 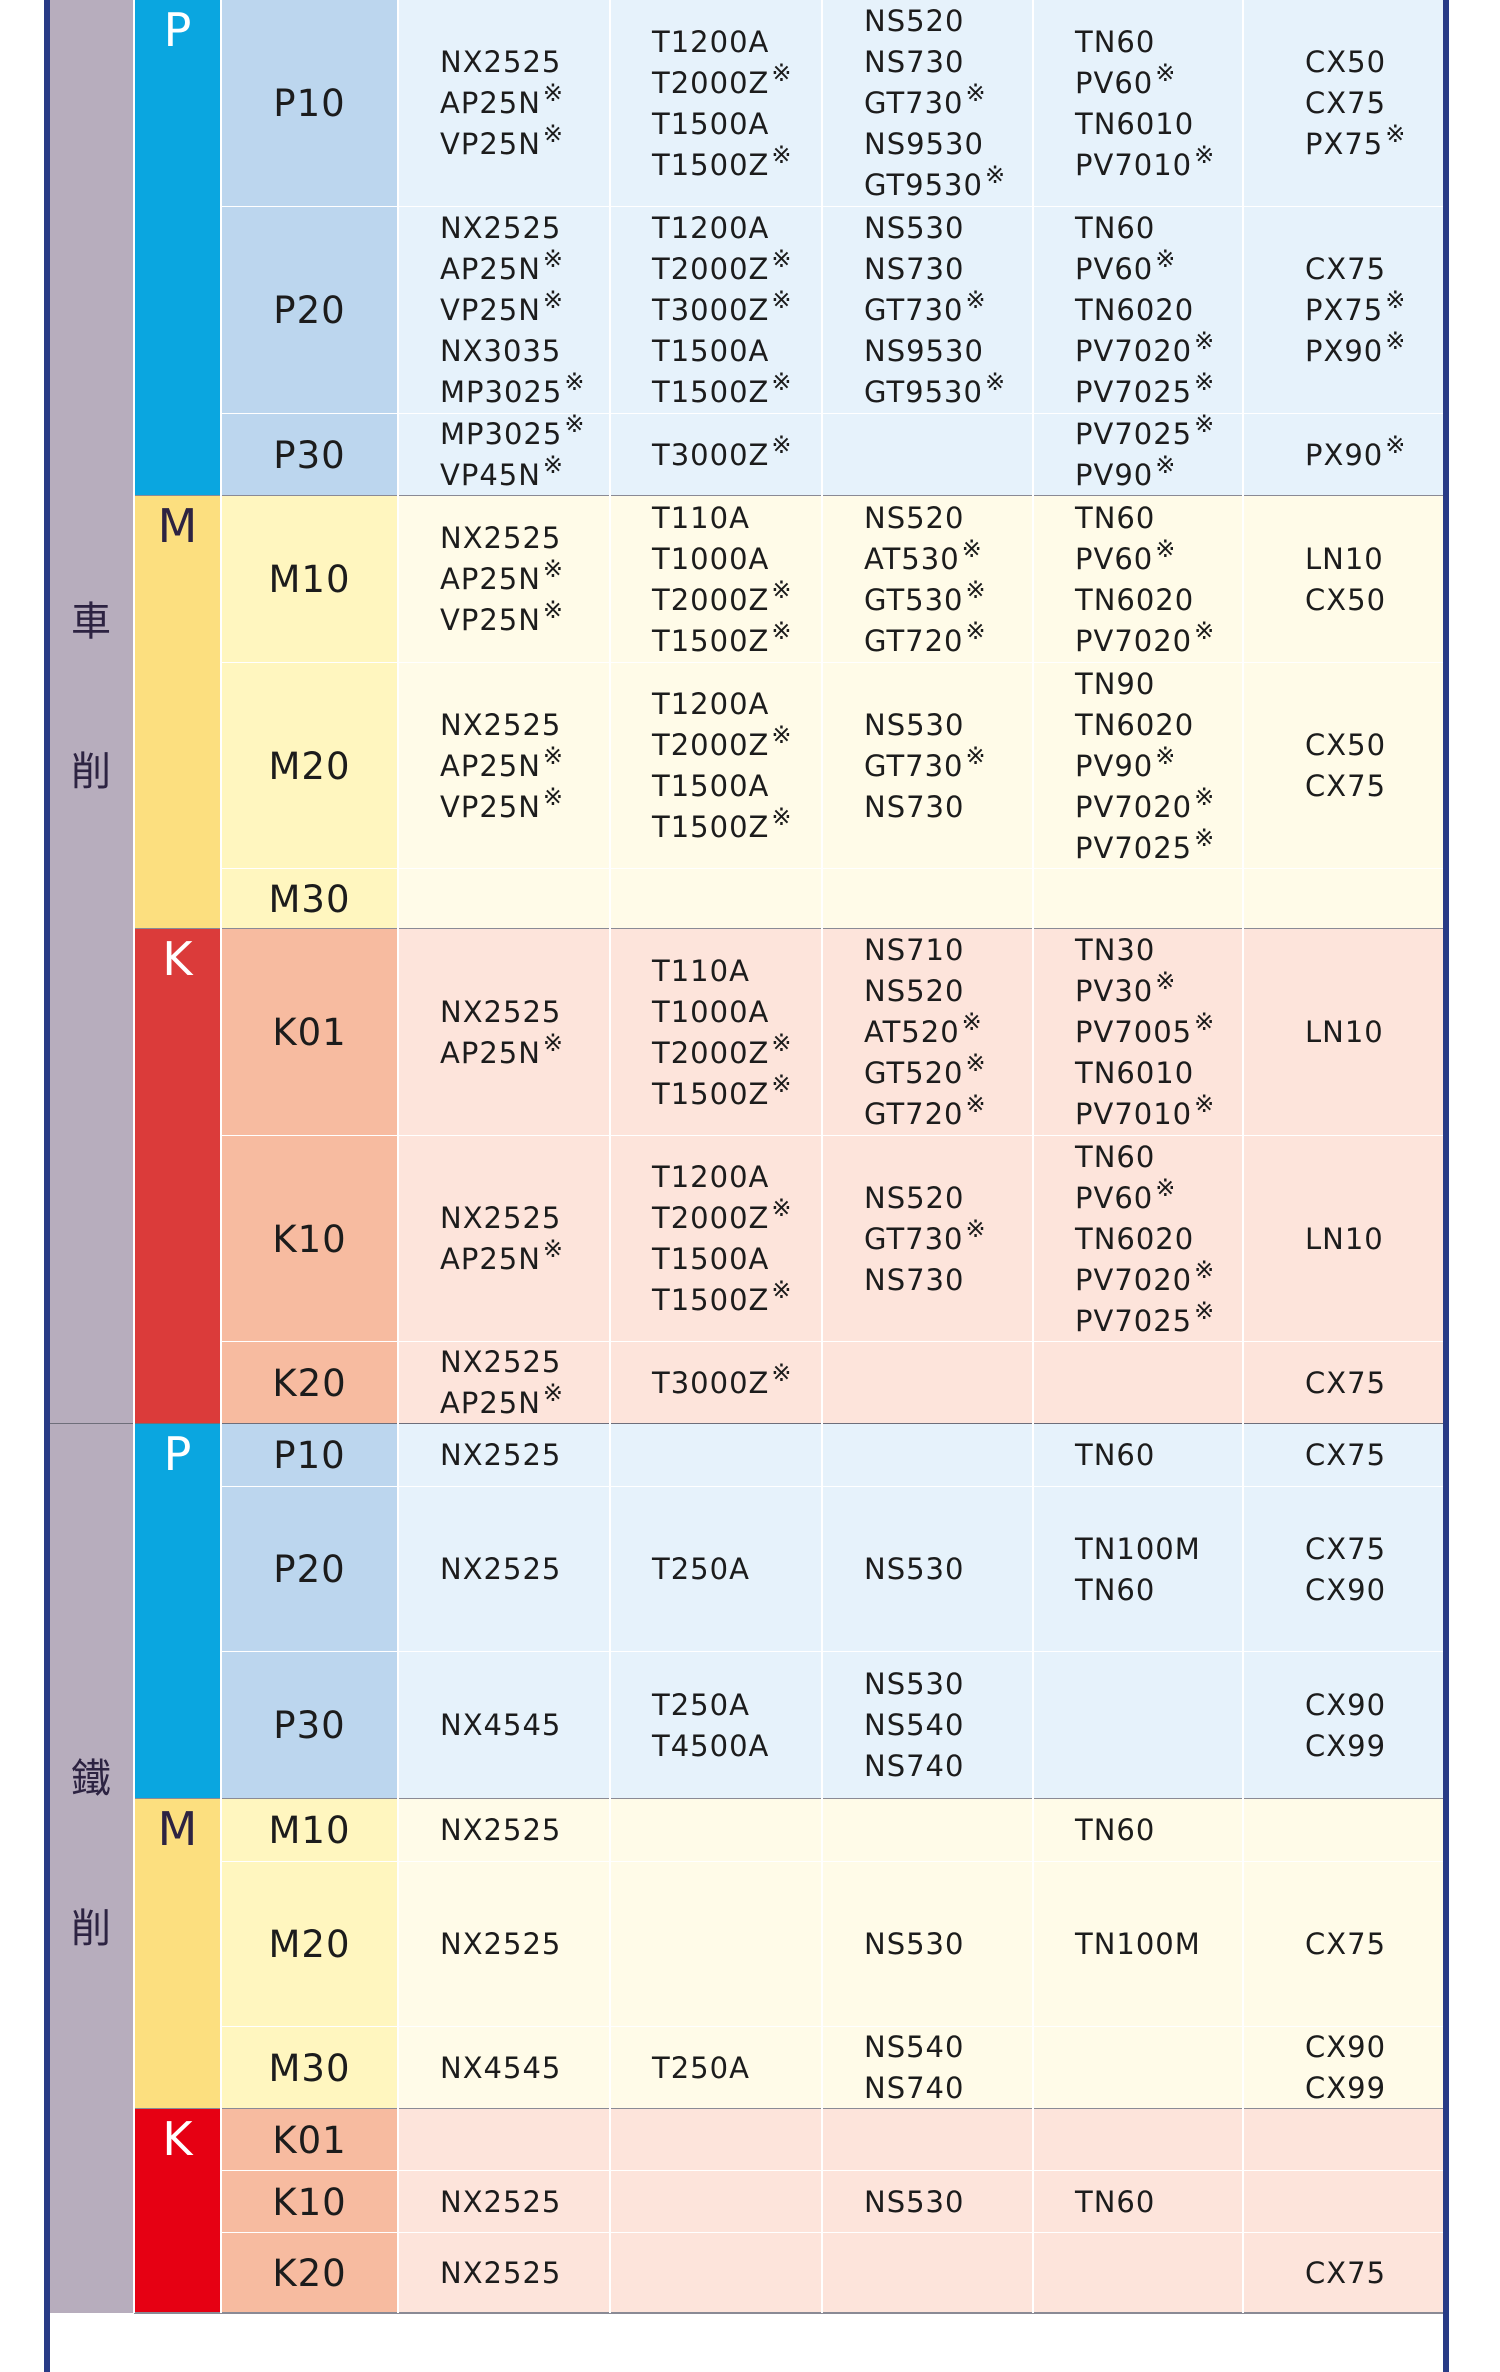 I want to click on grade-code-text: CX50, so click(x=1346, y=745).